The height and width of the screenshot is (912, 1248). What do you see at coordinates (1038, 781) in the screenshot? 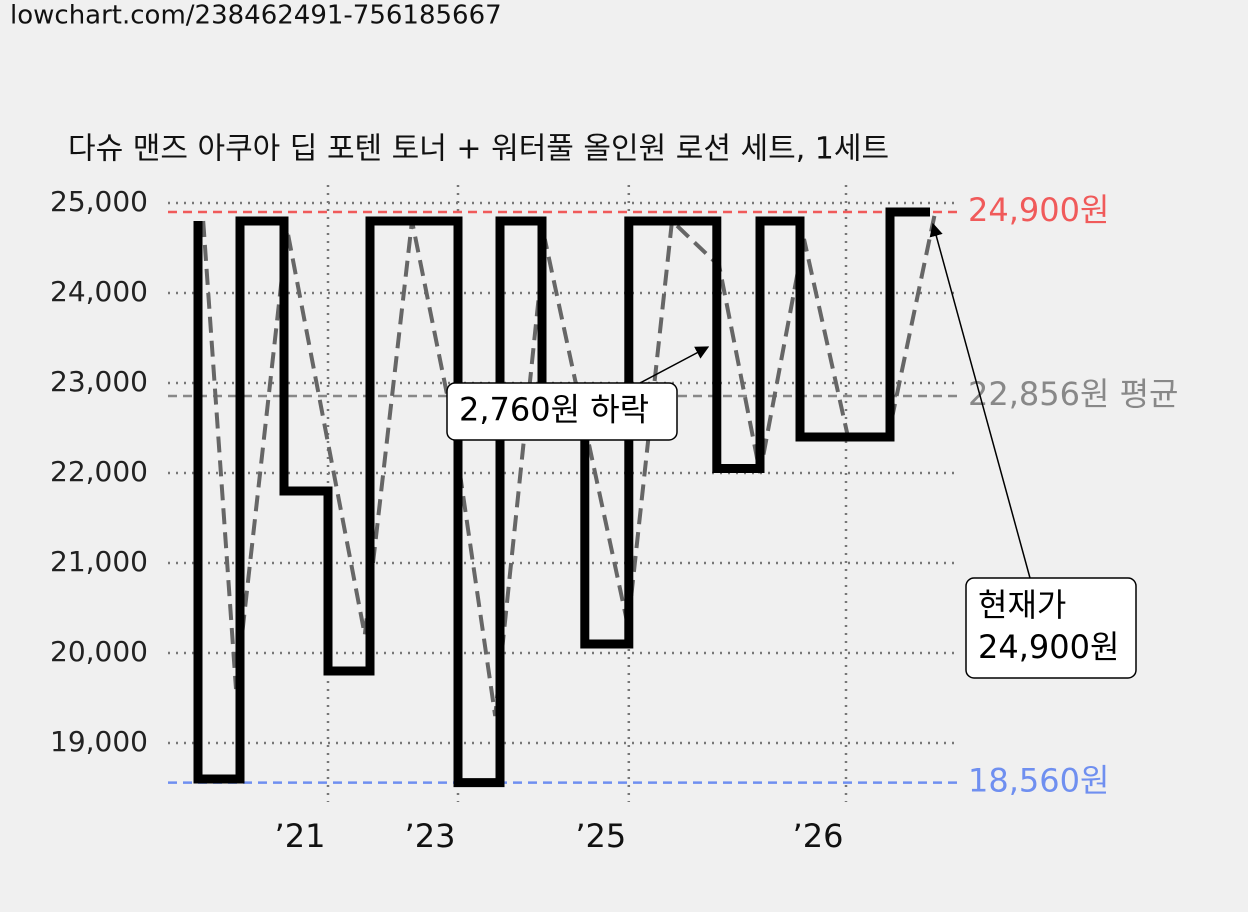
I see `reference-label: 18,560원` at bounding box center [1038, 781].